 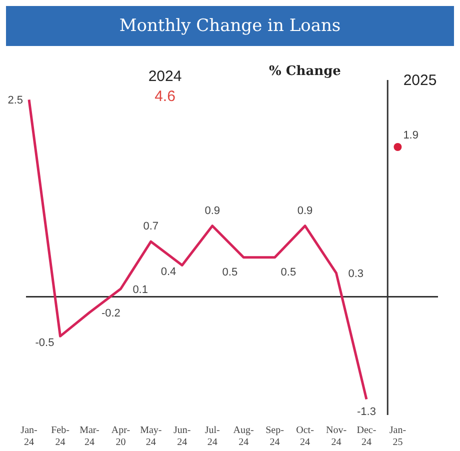 What do you see at coordinates (397, 436) in the screenshot?
I see `x-tick-label: Jan-25` at bounding box center [397, 436].